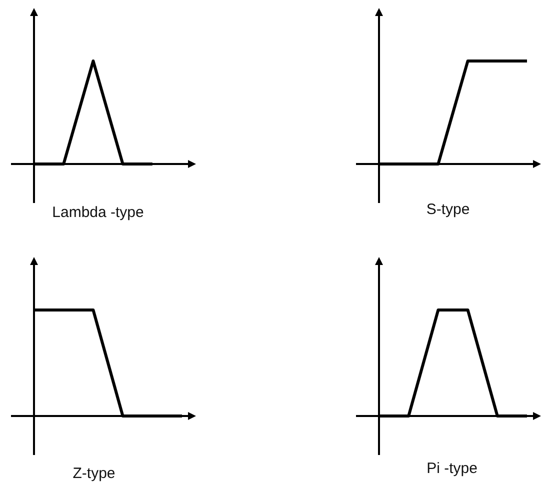 The image size is (550, 487). I want to click on text: Z-type, so click(94, 473).